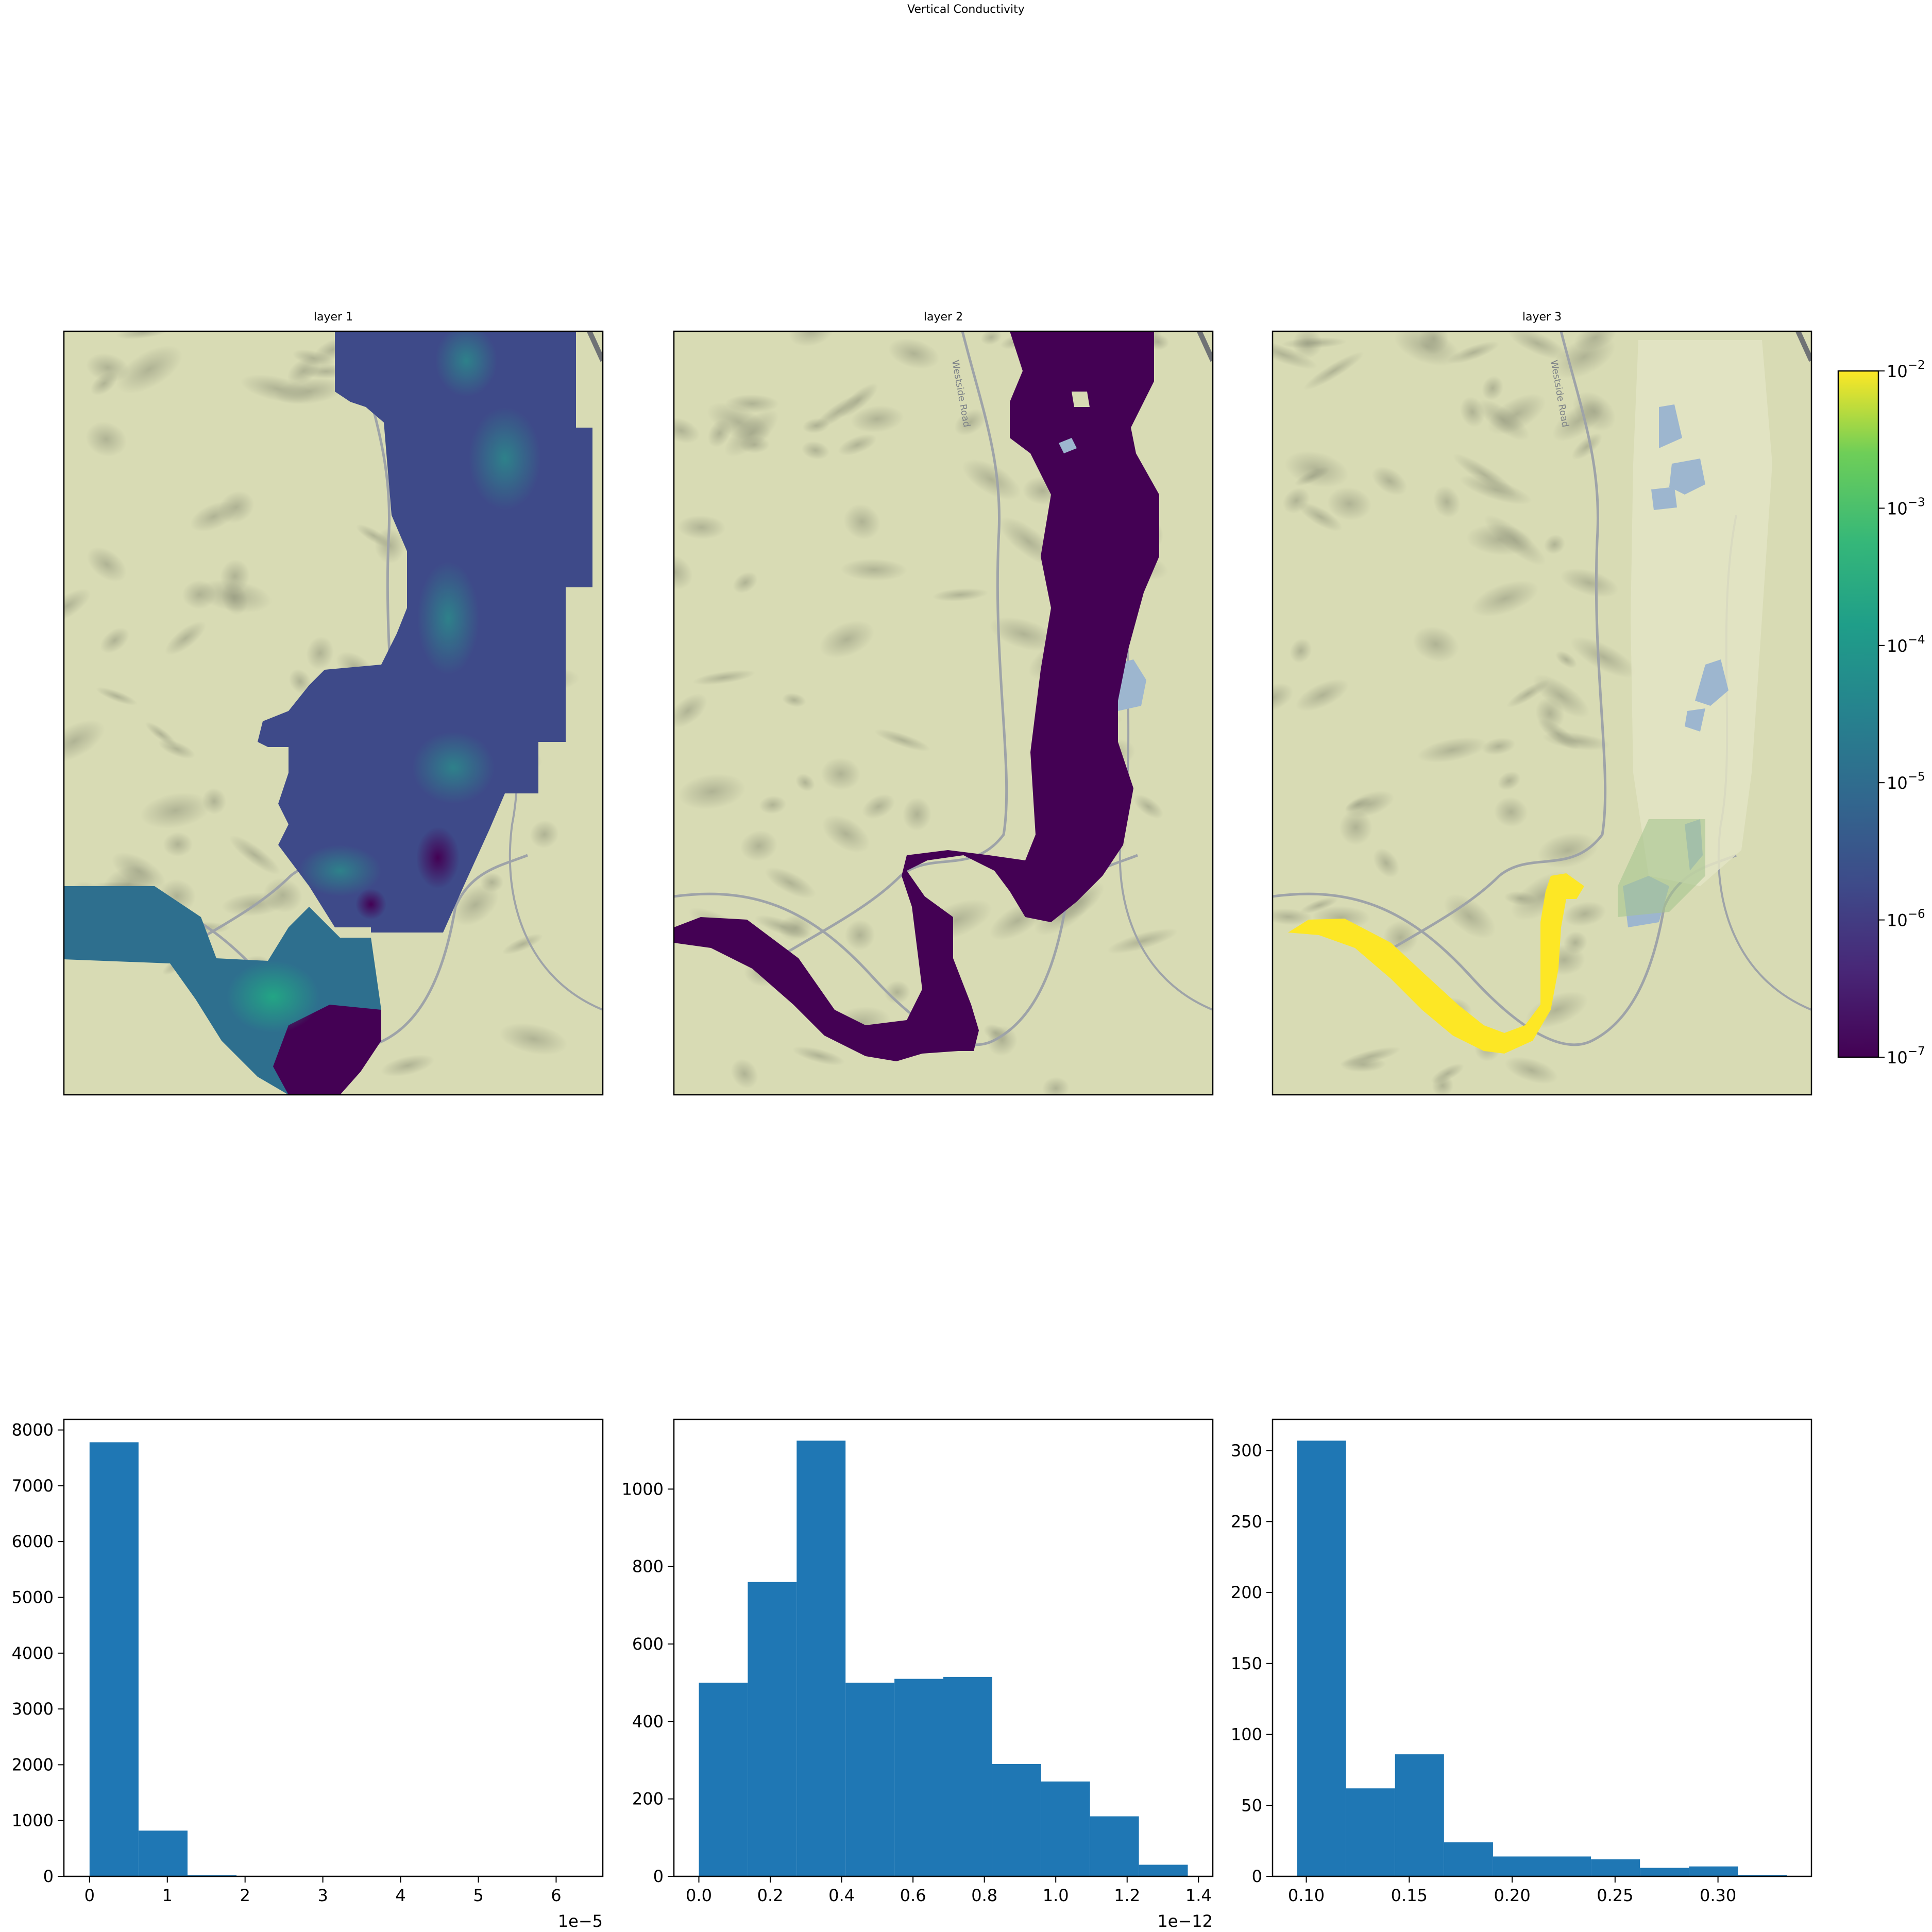 Image resolution: width=1932 pixels, height=1932 pixels. I want to click on x-tick-label: 3, so click(322, 1896).